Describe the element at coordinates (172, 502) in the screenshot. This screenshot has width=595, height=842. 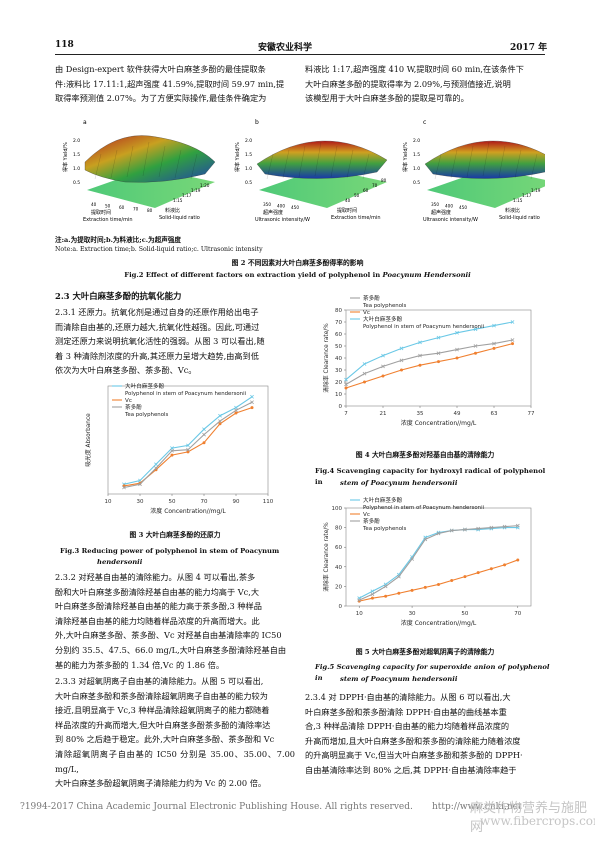
I see `x-tick-label: 50` at that location.